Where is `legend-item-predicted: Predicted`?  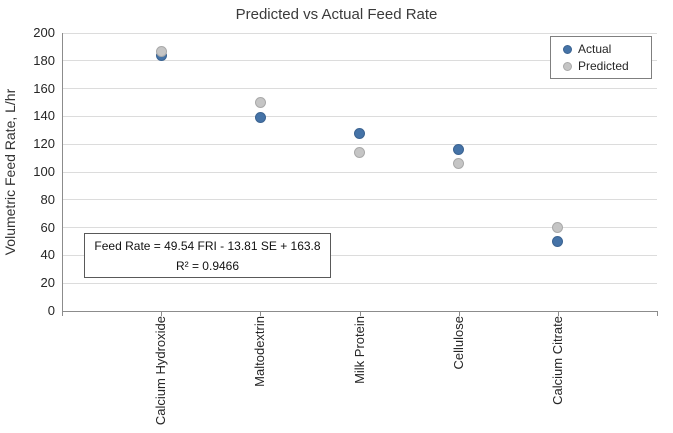 legend-item-predicted: Predicted is located at coordinates (607, 66).